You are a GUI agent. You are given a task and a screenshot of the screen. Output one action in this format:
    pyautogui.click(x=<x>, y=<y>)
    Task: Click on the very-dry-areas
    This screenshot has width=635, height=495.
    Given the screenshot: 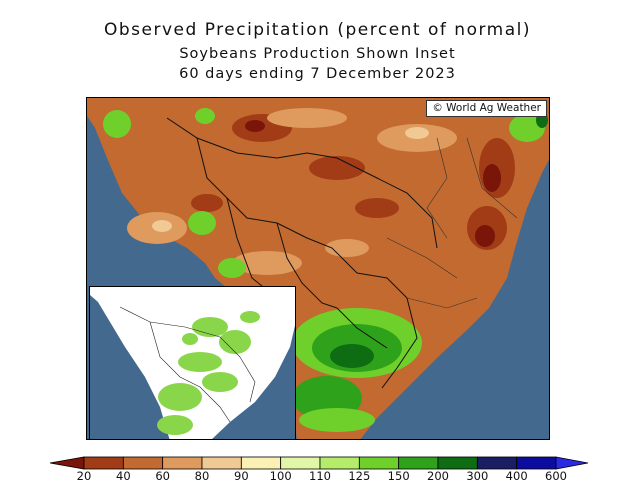 What is the action you would take?
    pyautogui.click(x=373, y=183)
    